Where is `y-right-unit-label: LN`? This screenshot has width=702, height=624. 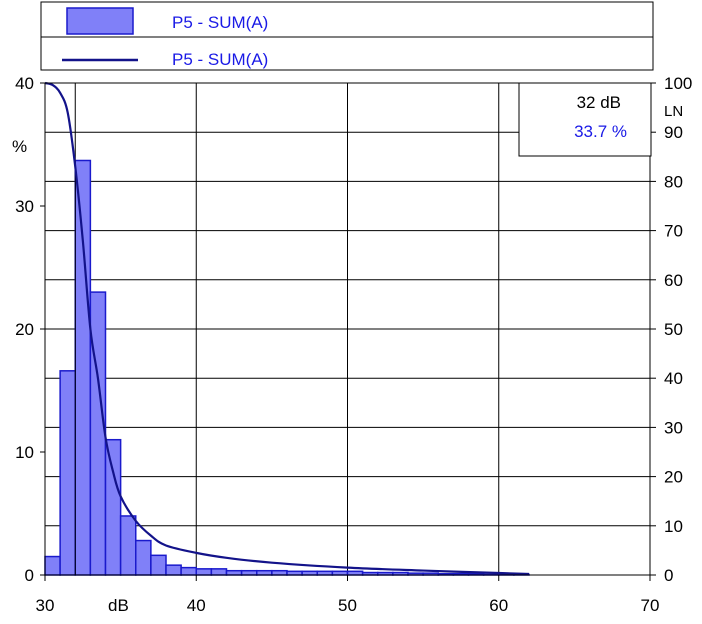 y-right-unit-label: LN is located at coordinates (673, 111).